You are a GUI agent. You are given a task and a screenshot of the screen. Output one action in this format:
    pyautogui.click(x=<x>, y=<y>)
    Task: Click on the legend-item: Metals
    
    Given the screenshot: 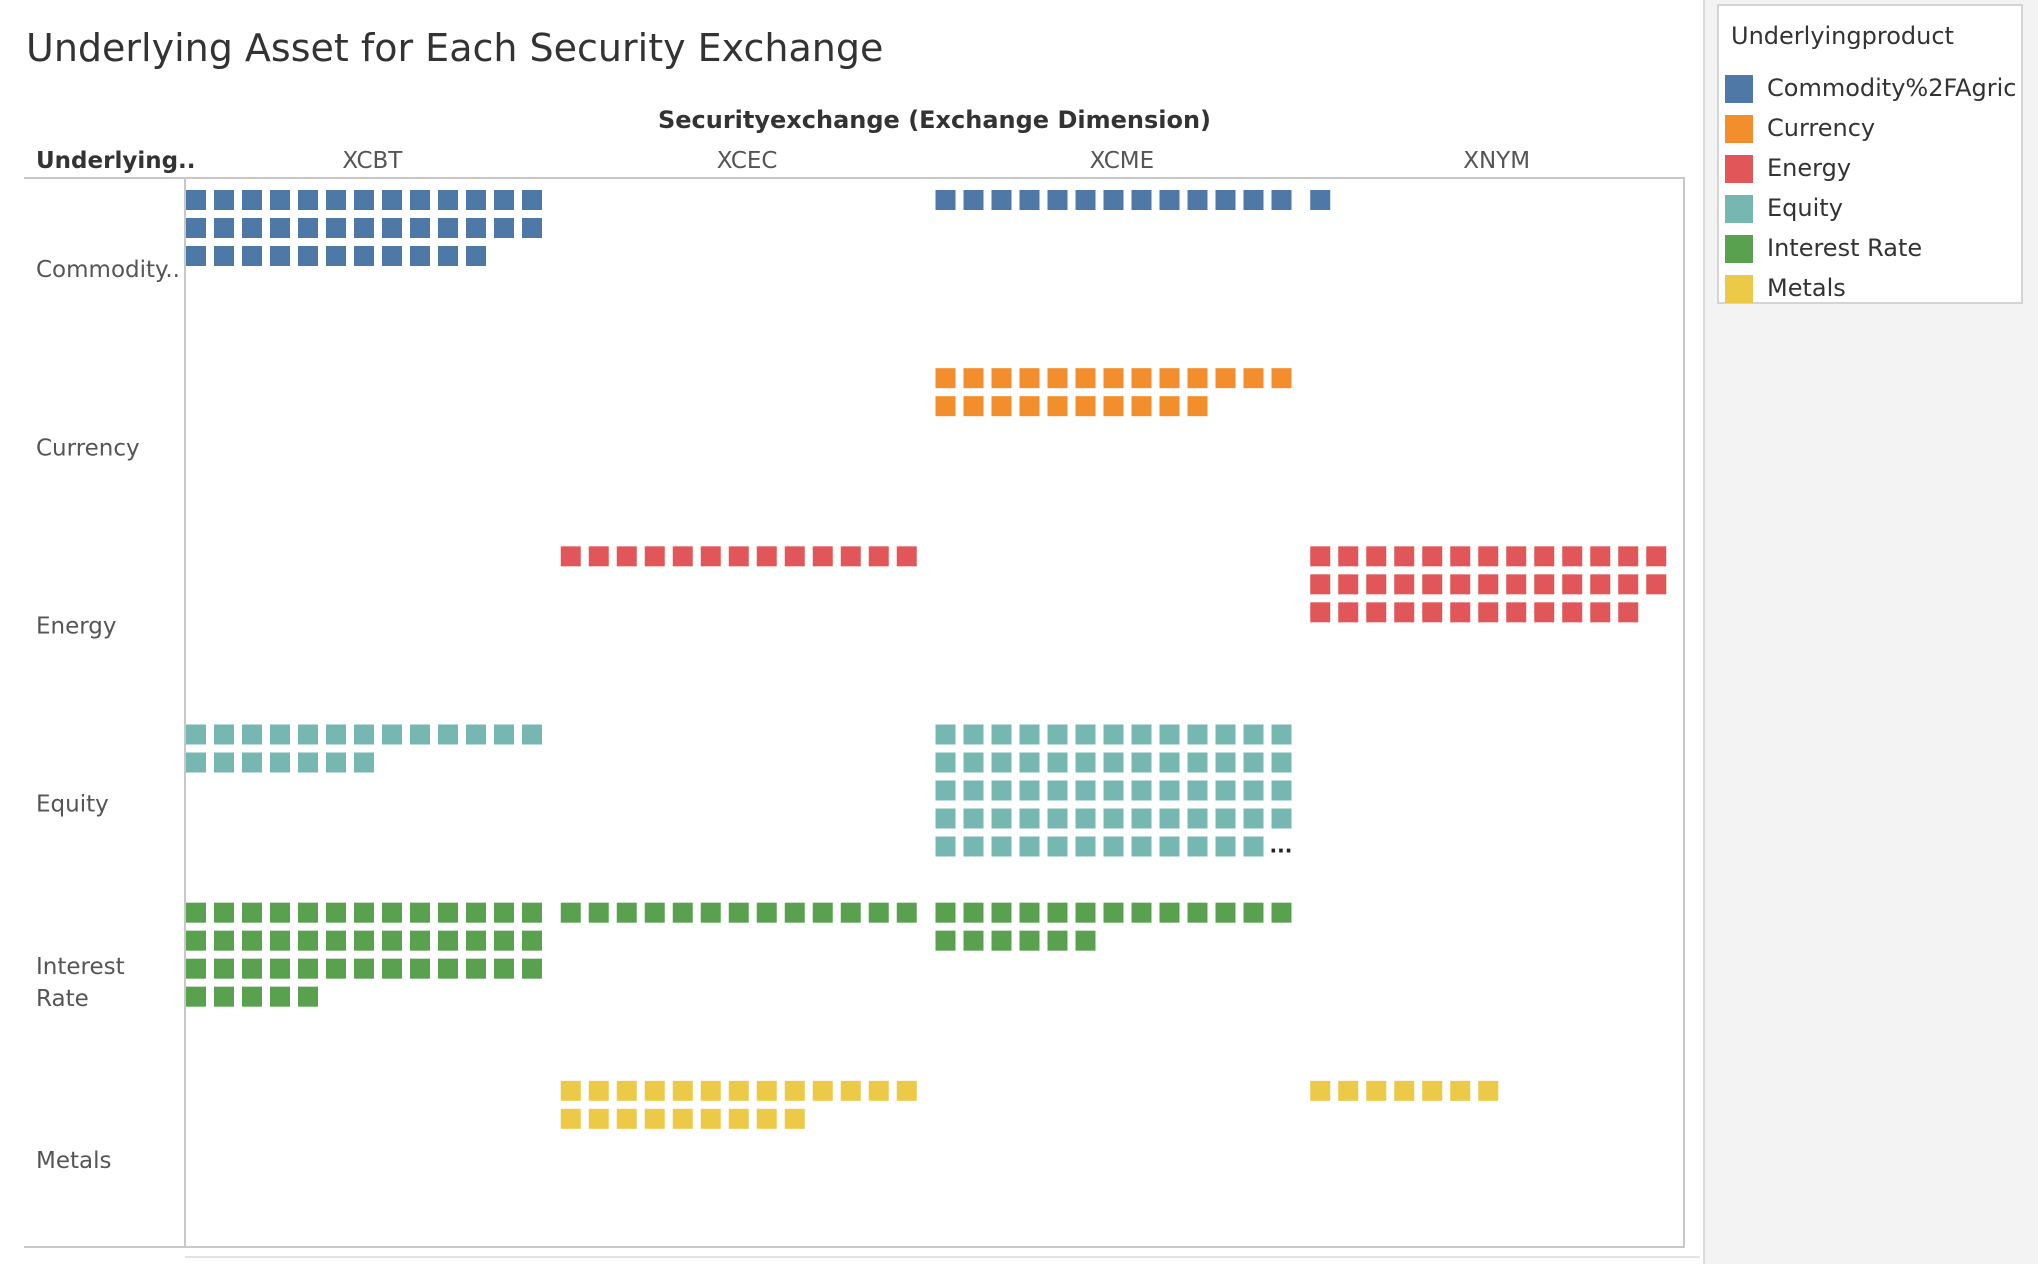 What is the action you would take?
    pyautogui.click(x=1872, y=288)
    